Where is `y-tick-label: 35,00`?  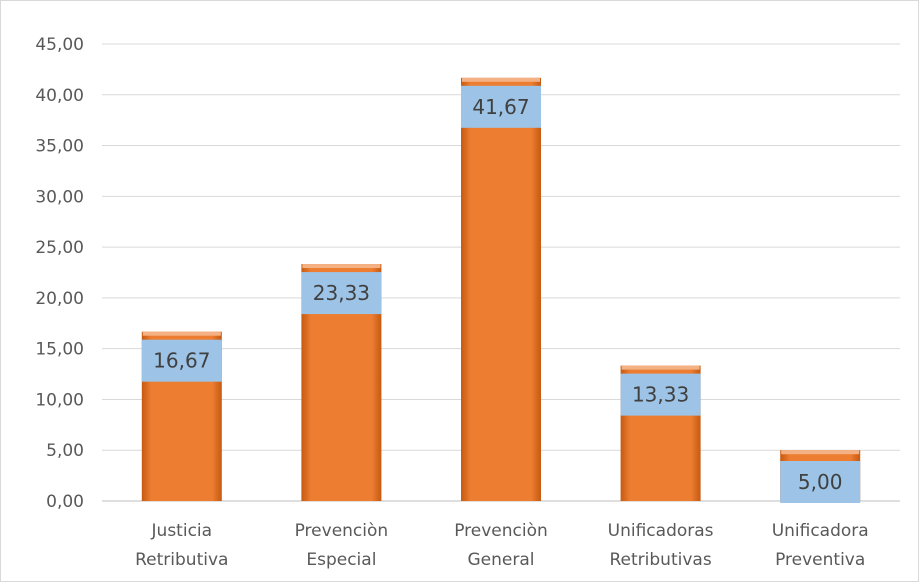 y-tick-label: 35,00 is located at coordinates (59, 147).